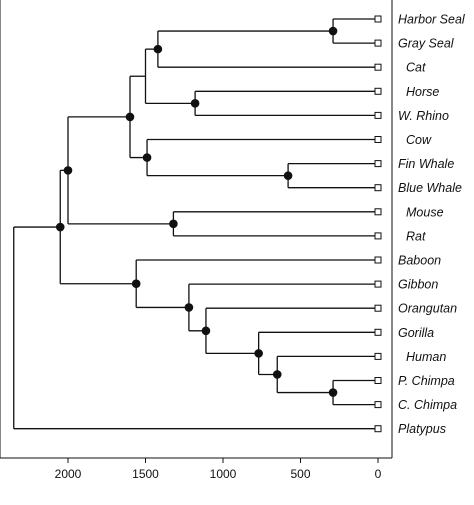 This screenshot has height=505, width=474. Describe the element at coordinates (430, 188) in the screenshot. I see `taxon-label-blue-whale: Blue Whale` at that location.